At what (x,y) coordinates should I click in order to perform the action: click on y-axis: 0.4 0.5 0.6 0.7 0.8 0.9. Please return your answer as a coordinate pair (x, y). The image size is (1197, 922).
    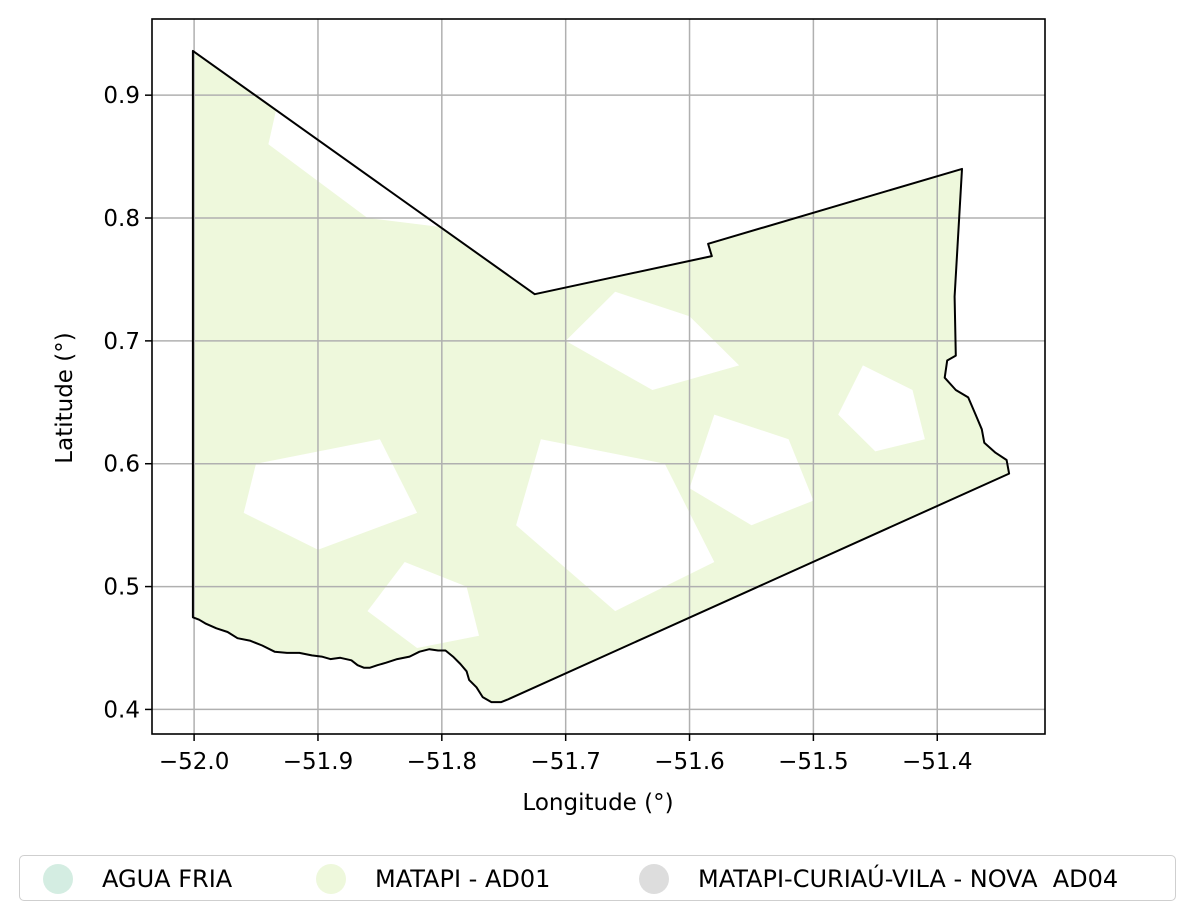
    Looking at the image, I should click on (127, 403).